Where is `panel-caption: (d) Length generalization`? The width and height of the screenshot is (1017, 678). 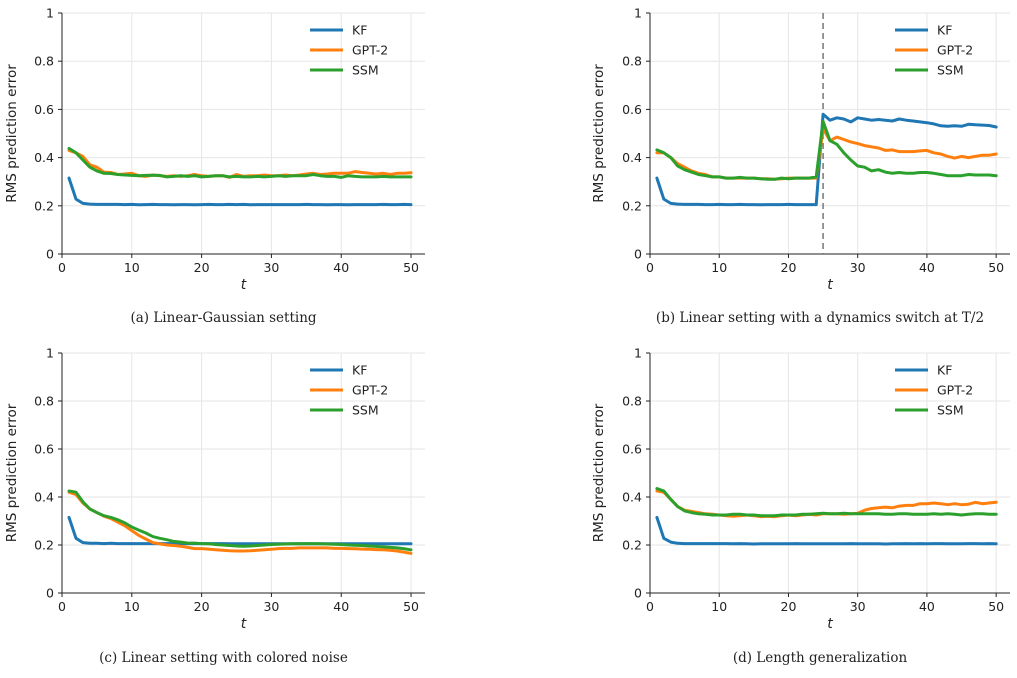
panel-caption: (d) Length generalization is located at coordinates (820, 658).